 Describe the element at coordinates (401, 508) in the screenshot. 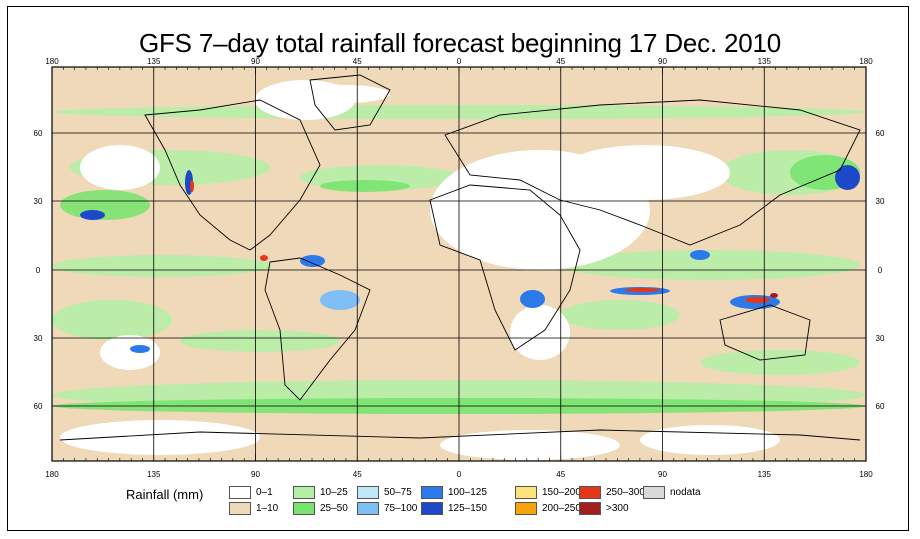

I see `legend-label: 75–100` at that location.